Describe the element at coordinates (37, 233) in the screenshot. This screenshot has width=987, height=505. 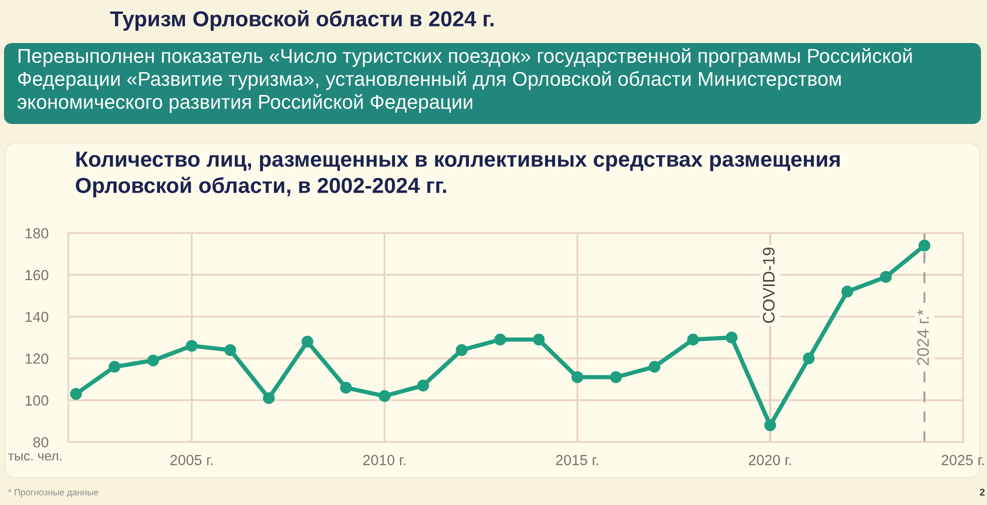
I see `y-tick-label: 180` at that location.